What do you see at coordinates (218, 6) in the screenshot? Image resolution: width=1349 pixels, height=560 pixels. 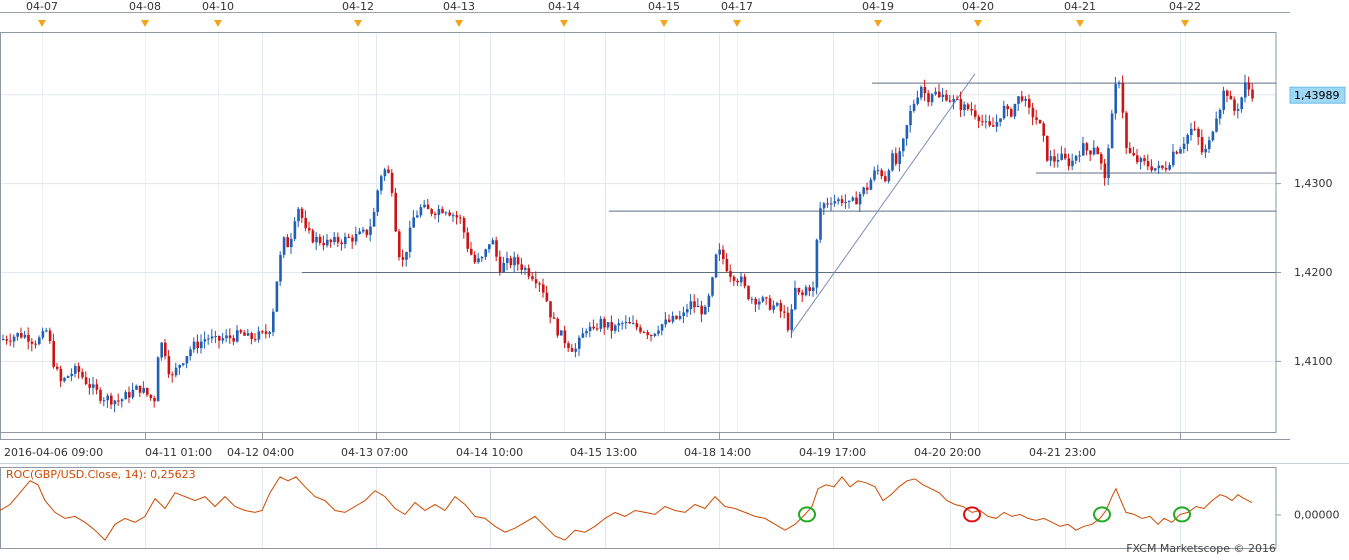 I see `top-axis-label: 04-10` at bounding box center [218, 6].